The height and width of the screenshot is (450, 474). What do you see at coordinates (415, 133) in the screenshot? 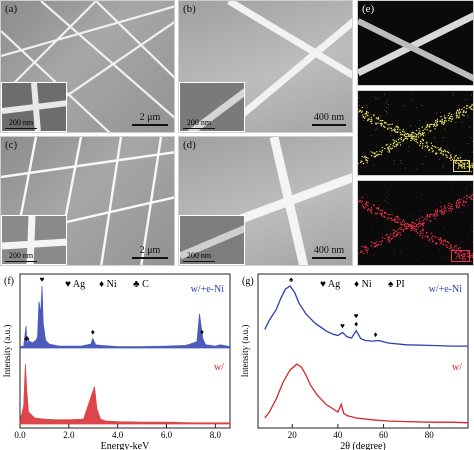
I see `eds-map-ni: Ni` at bounding box center [415, 133].